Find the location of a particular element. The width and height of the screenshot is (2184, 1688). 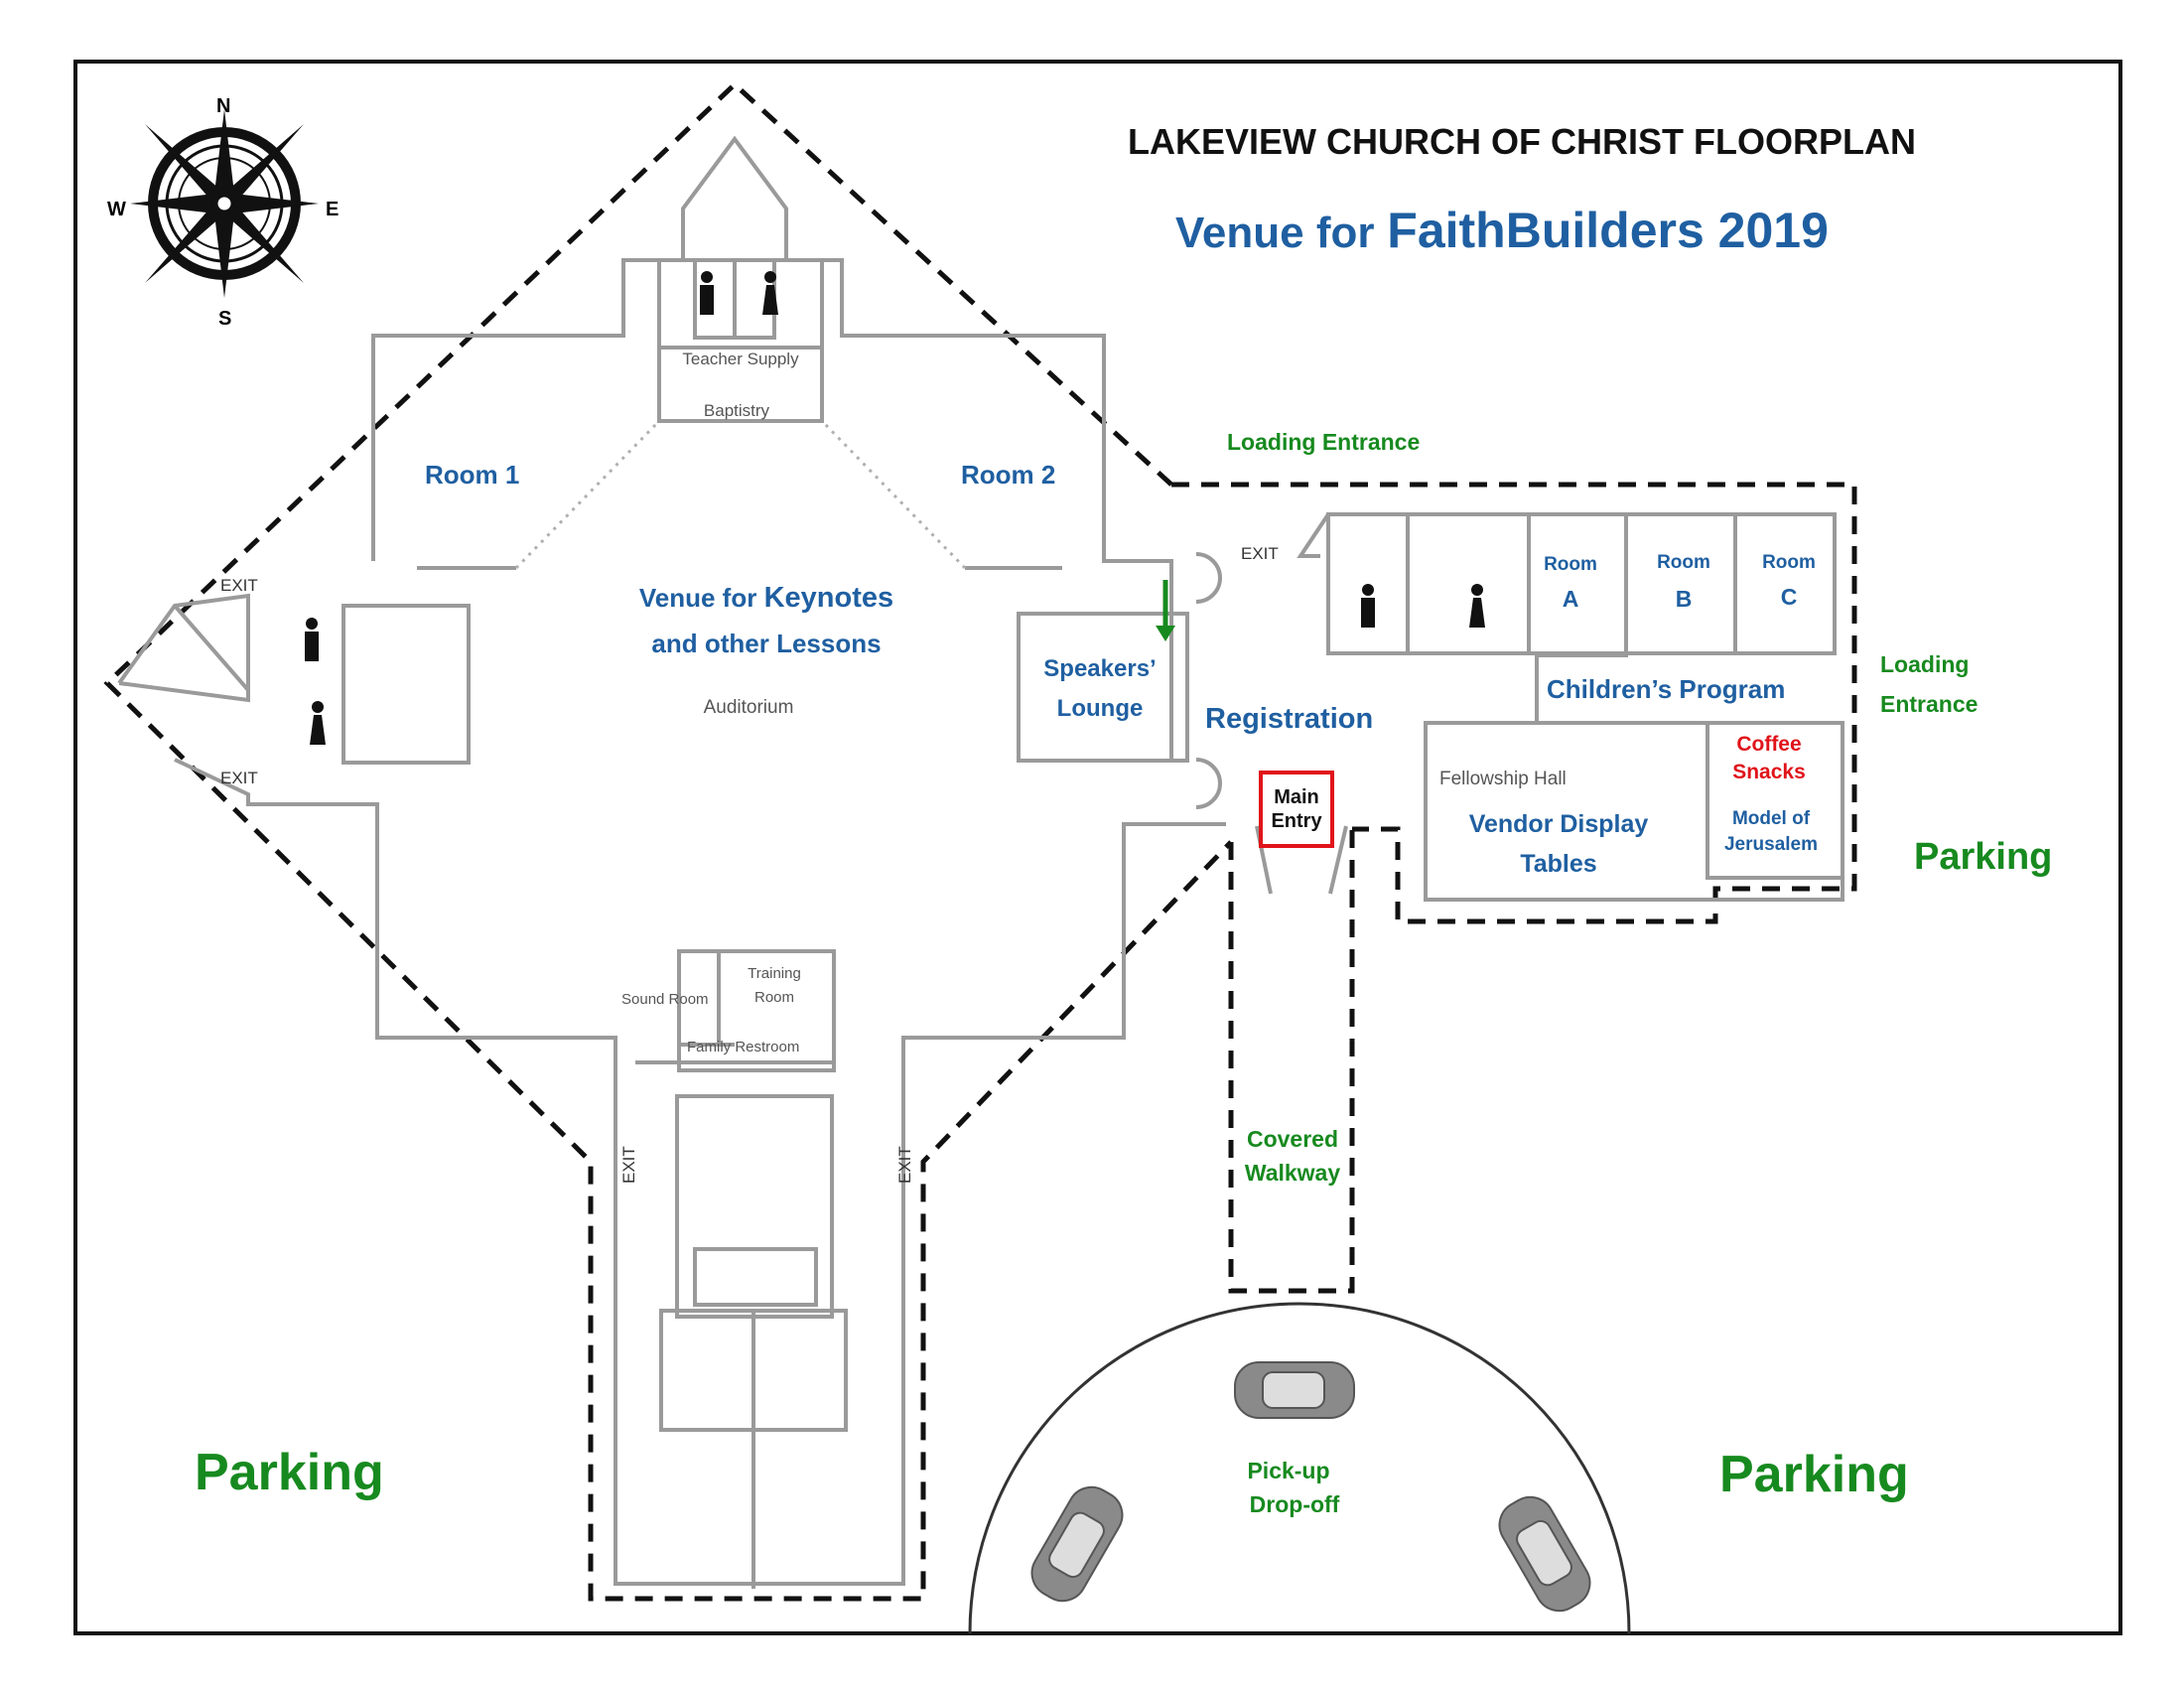

keynote-main: Keynotes is located at coordinates (828, 598).